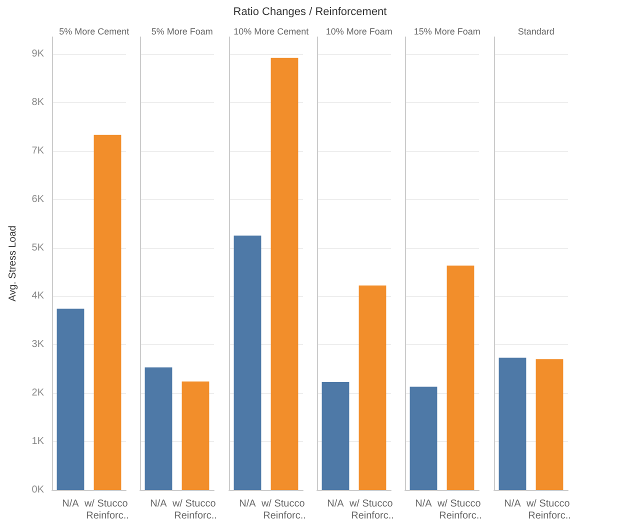 This screenshot has height=524, width=640. I want to click on text: Ratio Changes / Reinforcement, so click(310, 12).